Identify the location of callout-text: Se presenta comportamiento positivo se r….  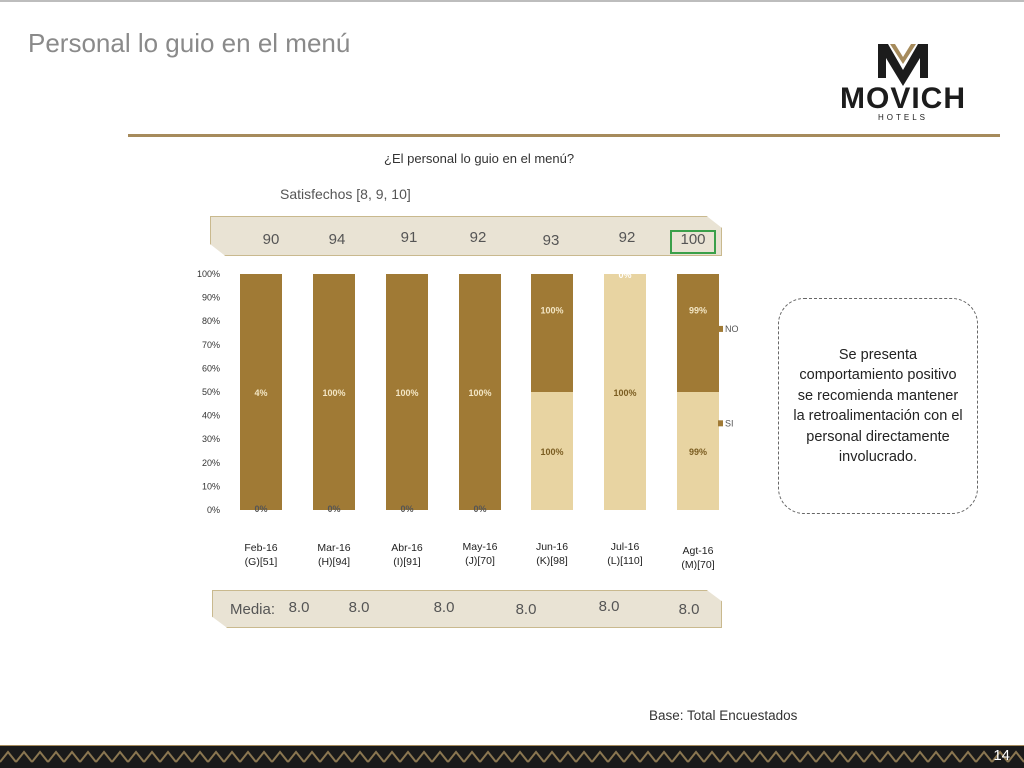
(878, 406).